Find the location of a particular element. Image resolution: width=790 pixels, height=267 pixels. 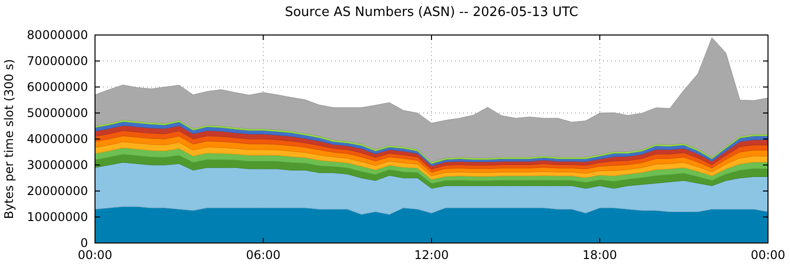

x-tick-label: 12:00 is located at coordinates (431, 255).